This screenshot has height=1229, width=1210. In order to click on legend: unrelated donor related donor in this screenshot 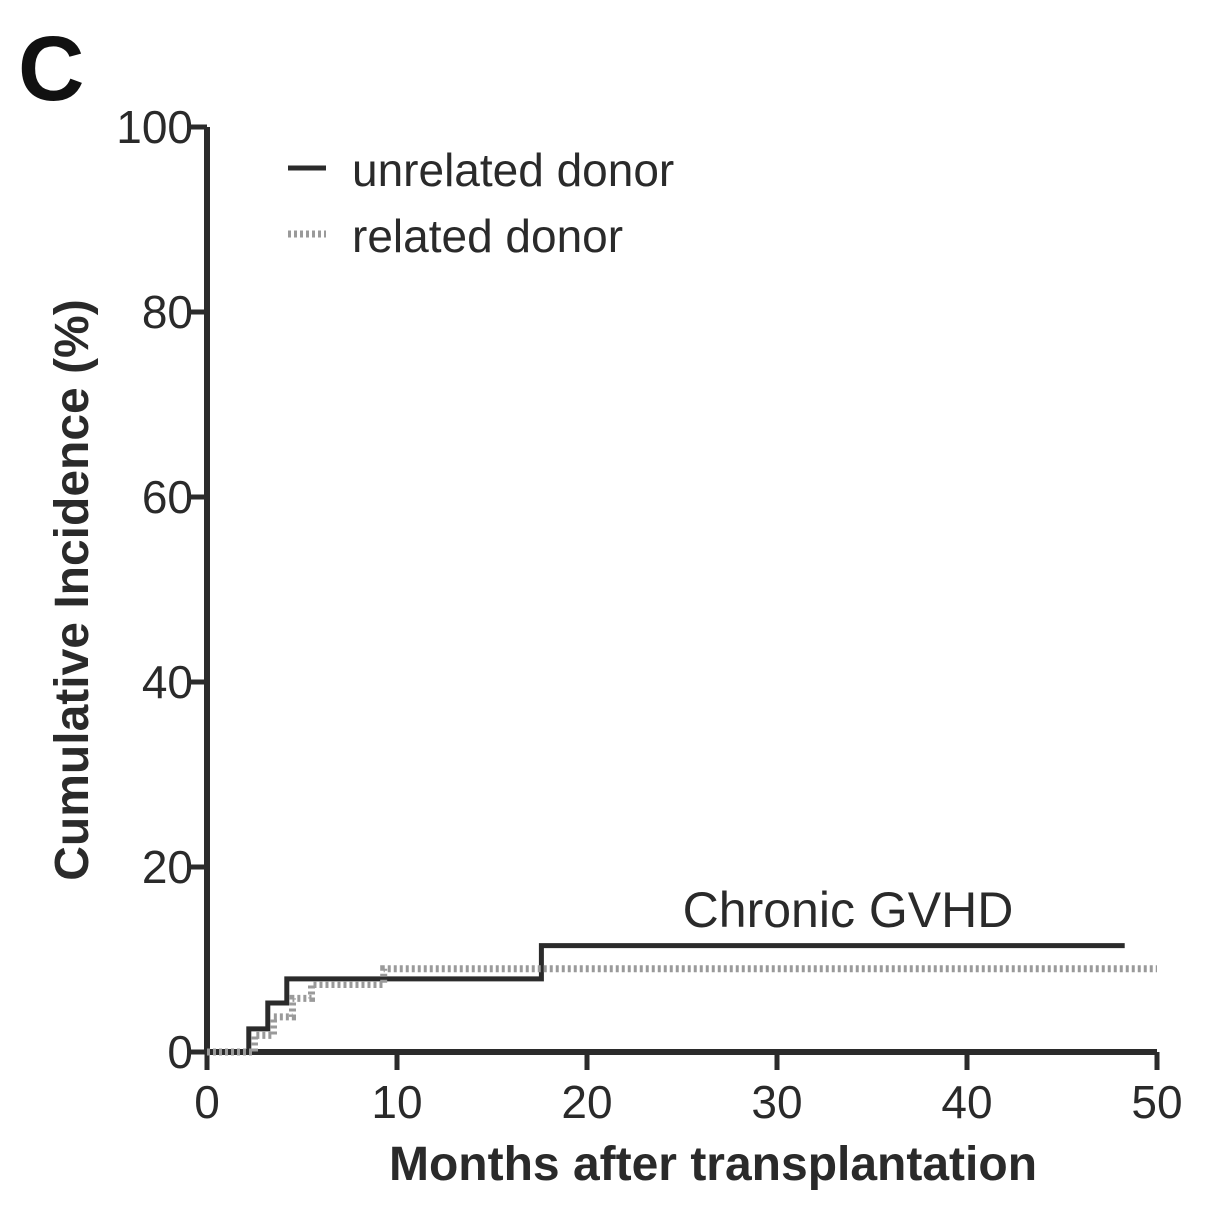, I will do `click(481, 203)`.